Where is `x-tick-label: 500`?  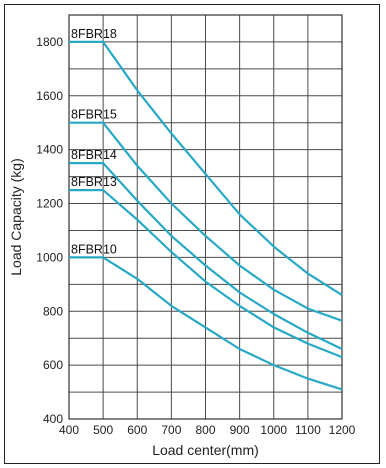 x-tick-label: 500 is located at coordinates (103, 430).